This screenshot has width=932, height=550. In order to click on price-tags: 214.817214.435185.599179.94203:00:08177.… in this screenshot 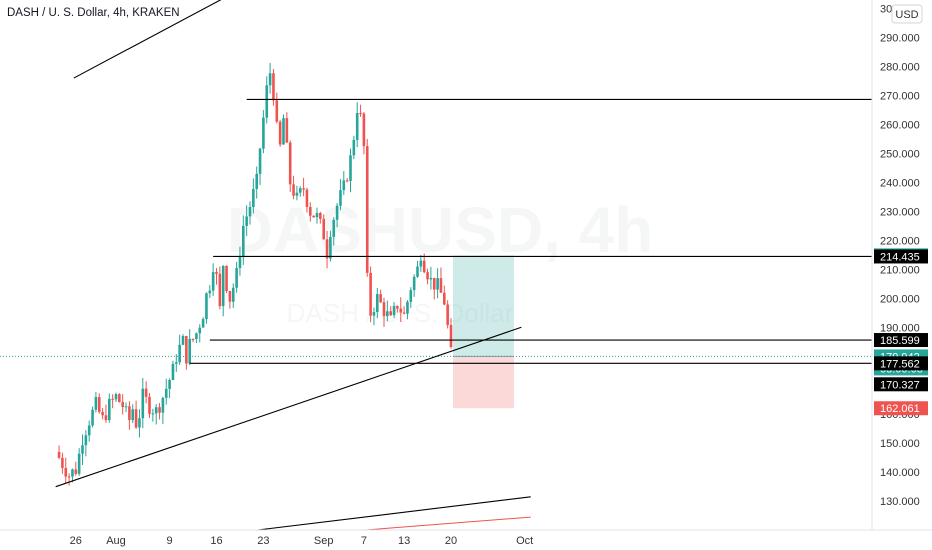, I will do `click(901, 332)`.